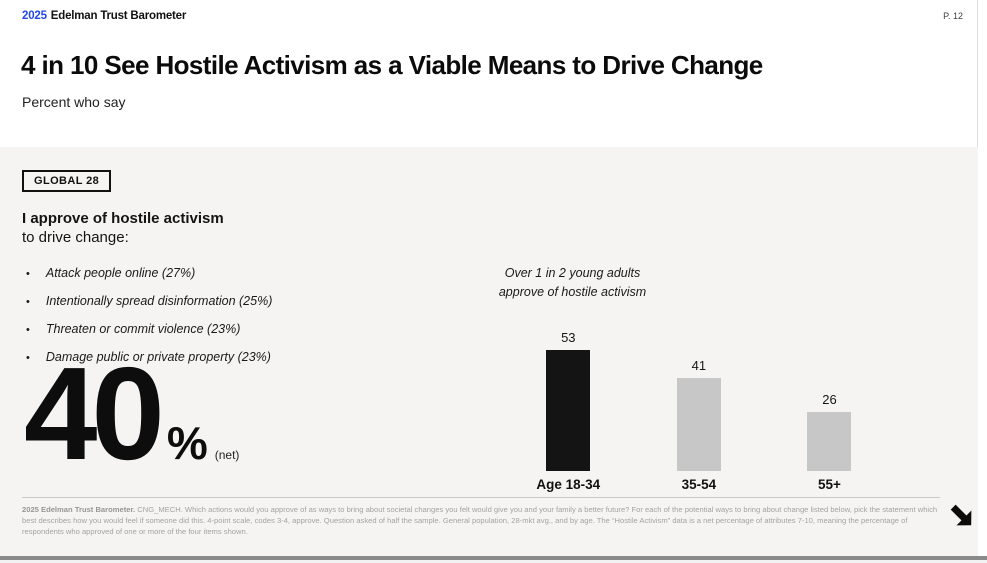 This screenshot has height=563, width=987. I want to click on bullet-text: Damage public or private property (23%), so click(158, 357).